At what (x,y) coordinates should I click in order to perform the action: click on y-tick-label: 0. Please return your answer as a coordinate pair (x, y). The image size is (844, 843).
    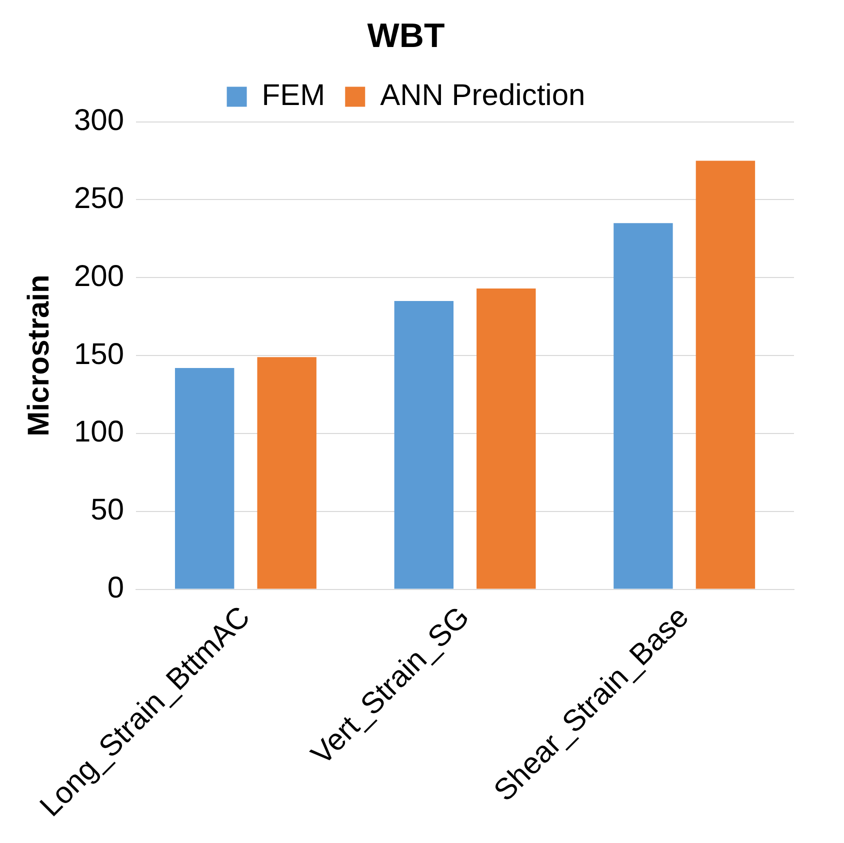
    Looking at the image, I should click on (115, 588).